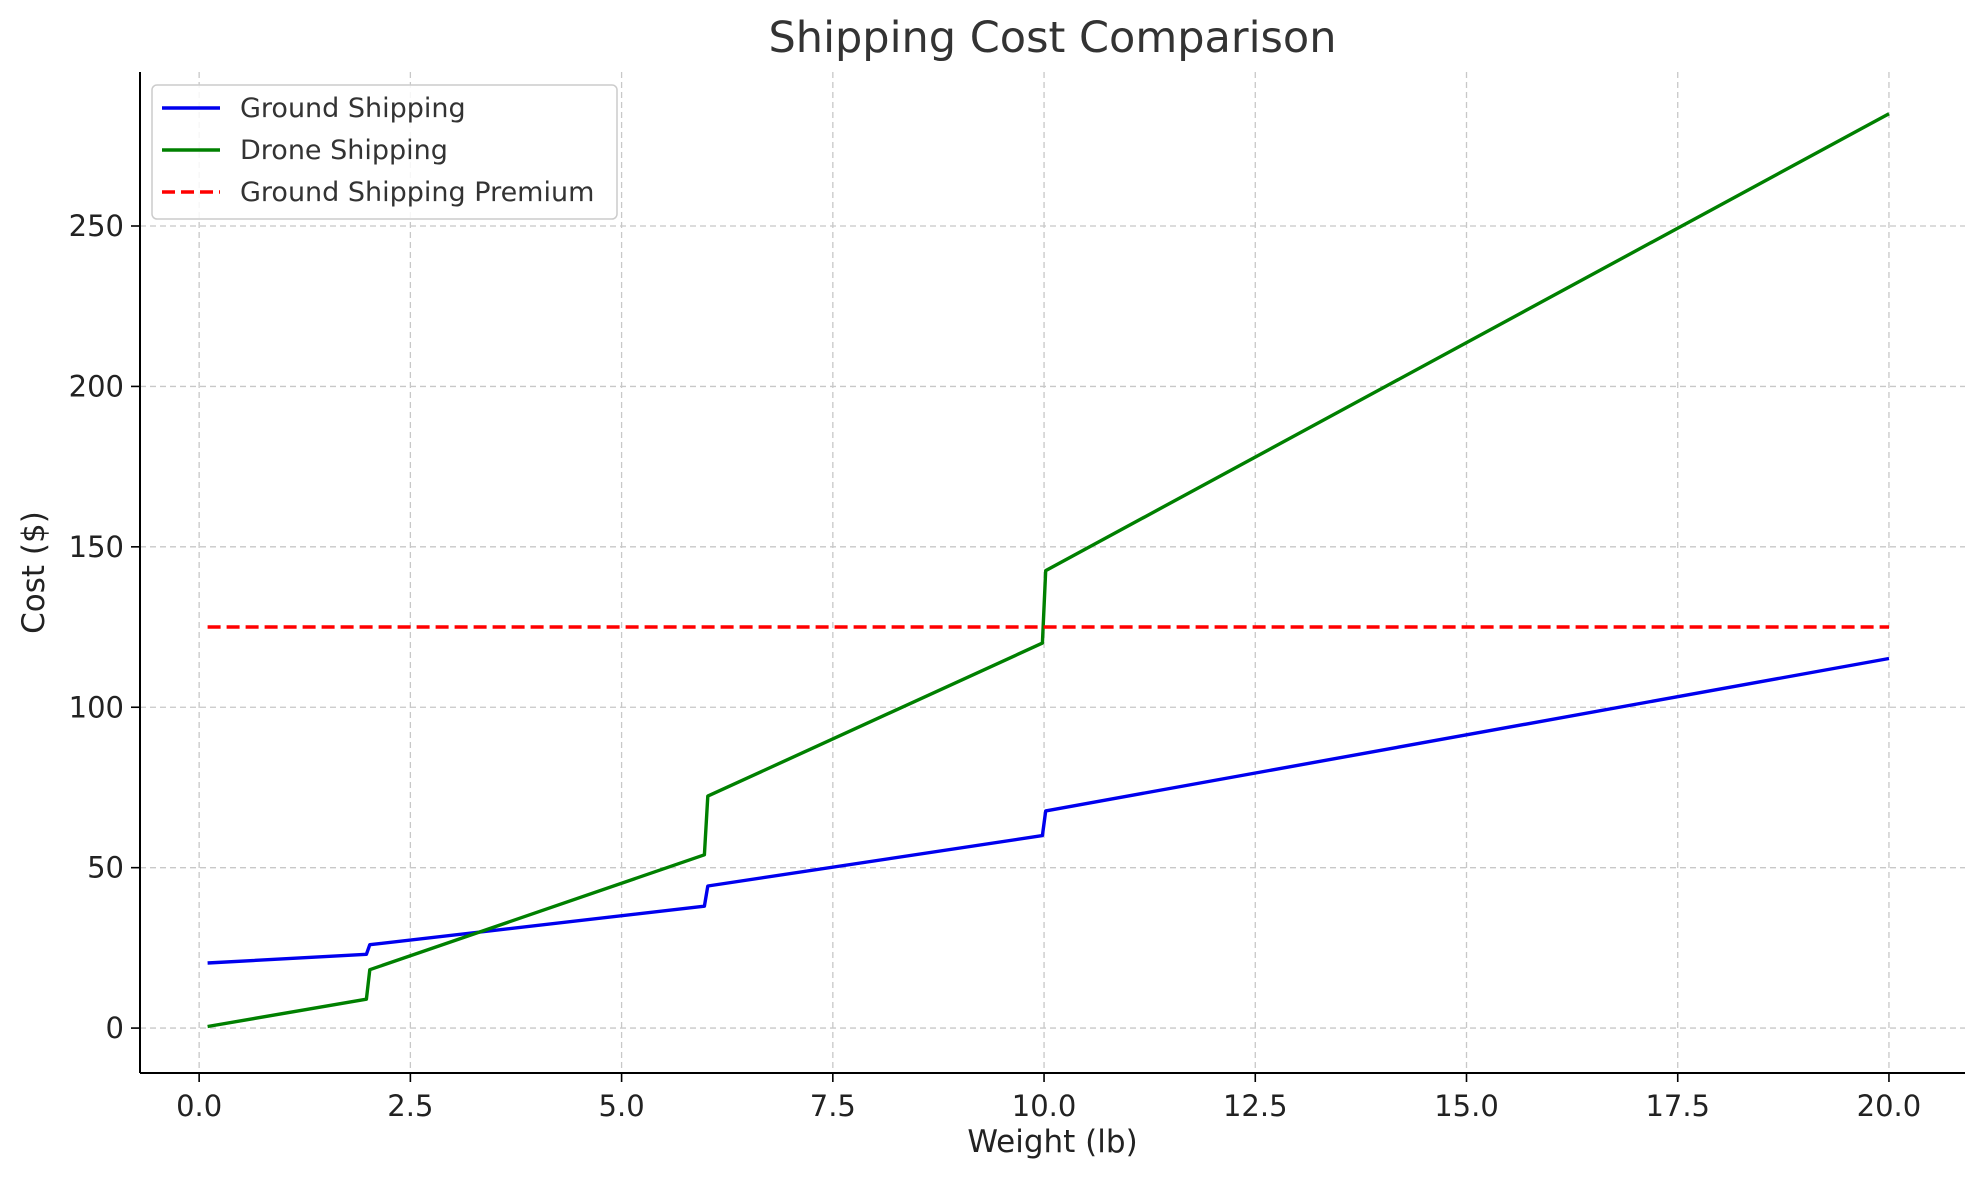 The height and width of the screenshot is (1180, 1980). I want to click on legend-label-ground-shipping-premium: Ground Shipping Premium, so click(417, 192).